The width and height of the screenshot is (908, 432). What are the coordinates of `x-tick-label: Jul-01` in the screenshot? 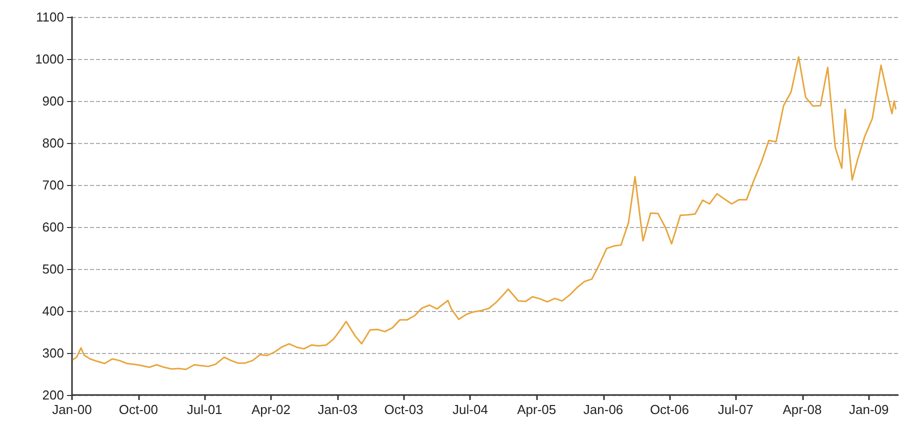 It's located at (204, 409).